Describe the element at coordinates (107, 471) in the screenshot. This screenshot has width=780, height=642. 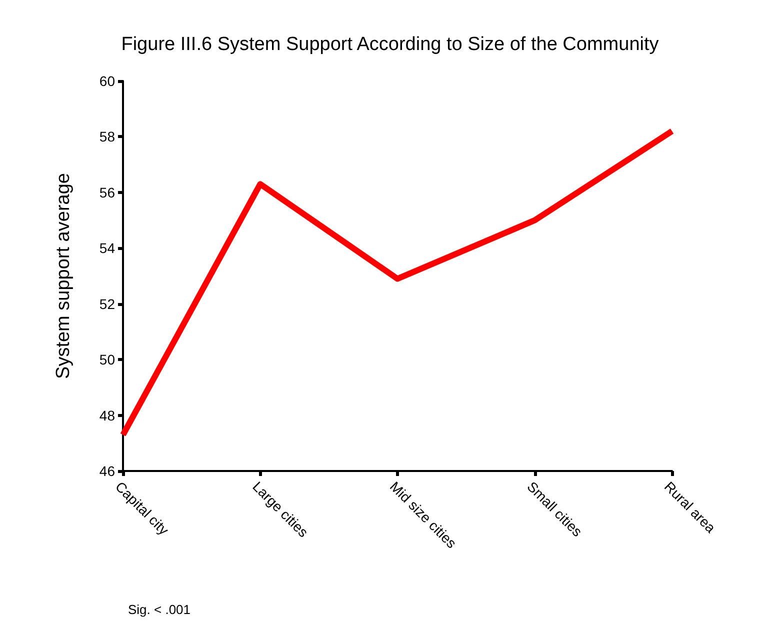
I see `y-tick-label: 46` at that location.